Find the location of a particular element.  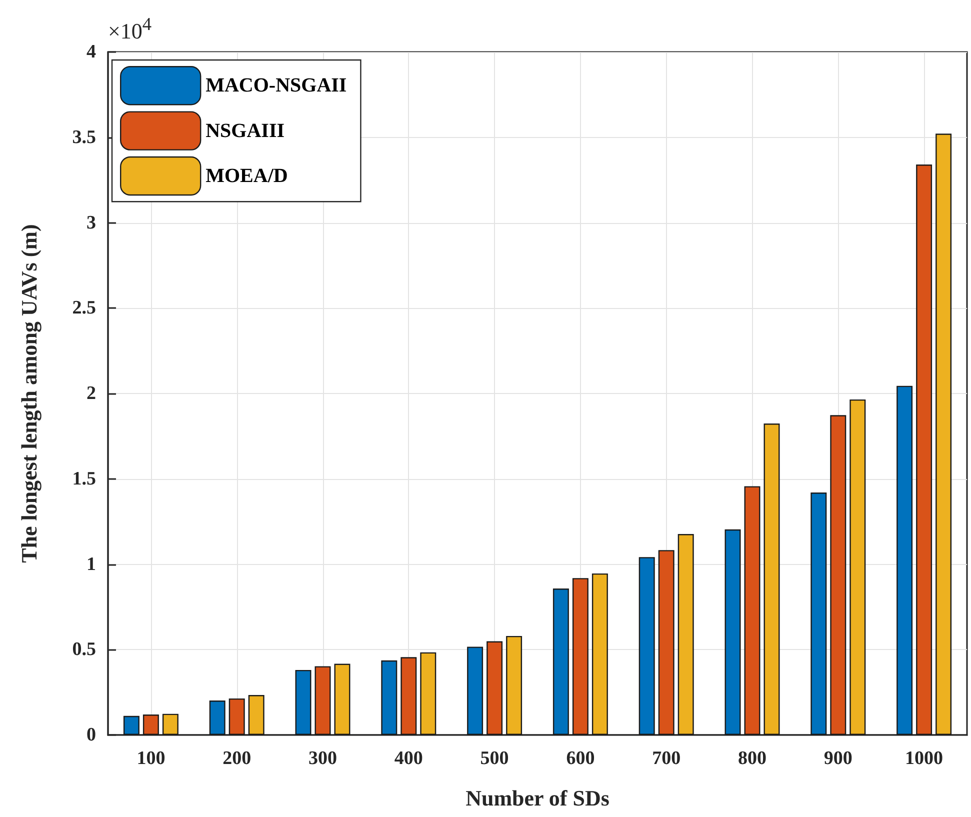

y-tick-label: 1 is located at coordinates (91, 564).